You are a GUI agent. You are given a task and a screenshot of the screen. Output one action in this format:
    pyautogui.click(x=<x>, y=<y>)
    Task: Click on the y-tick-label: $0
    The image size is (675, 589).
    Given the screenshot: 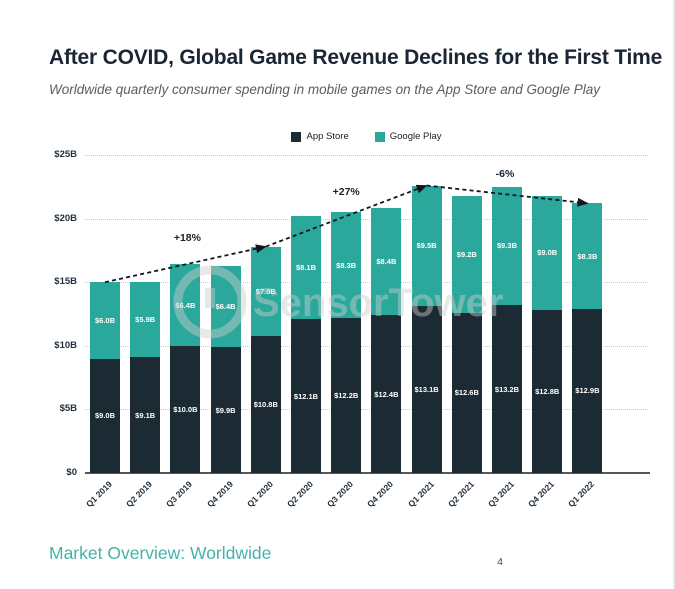 What is the action you would take?
    pyautogui.click(x=71, y=472)
    